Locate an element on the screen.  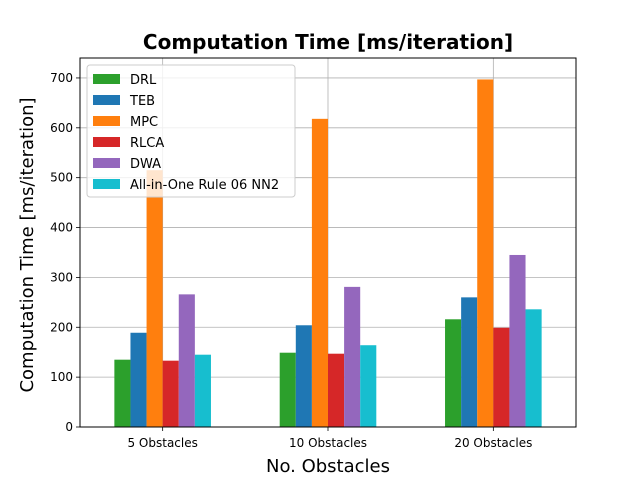
y-tick-label: 200 is located at coordinates (61, 327).